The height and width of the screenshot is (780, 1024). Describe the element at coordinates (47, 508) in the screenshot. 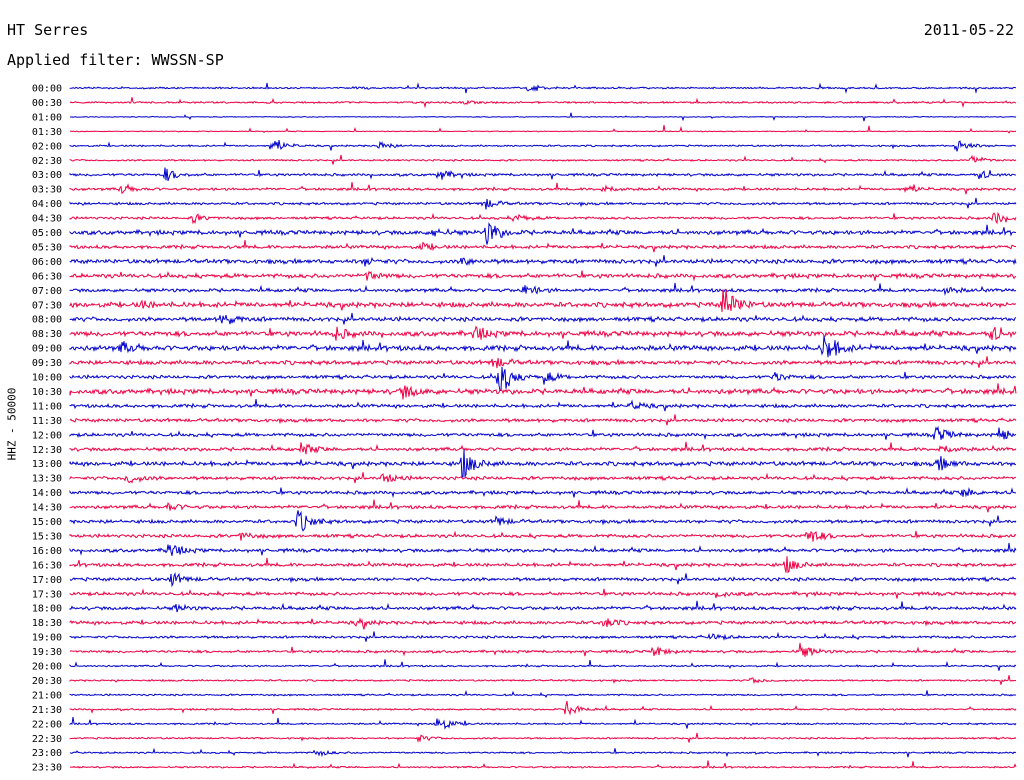

I see `row-time-label: 14:30` at that location.